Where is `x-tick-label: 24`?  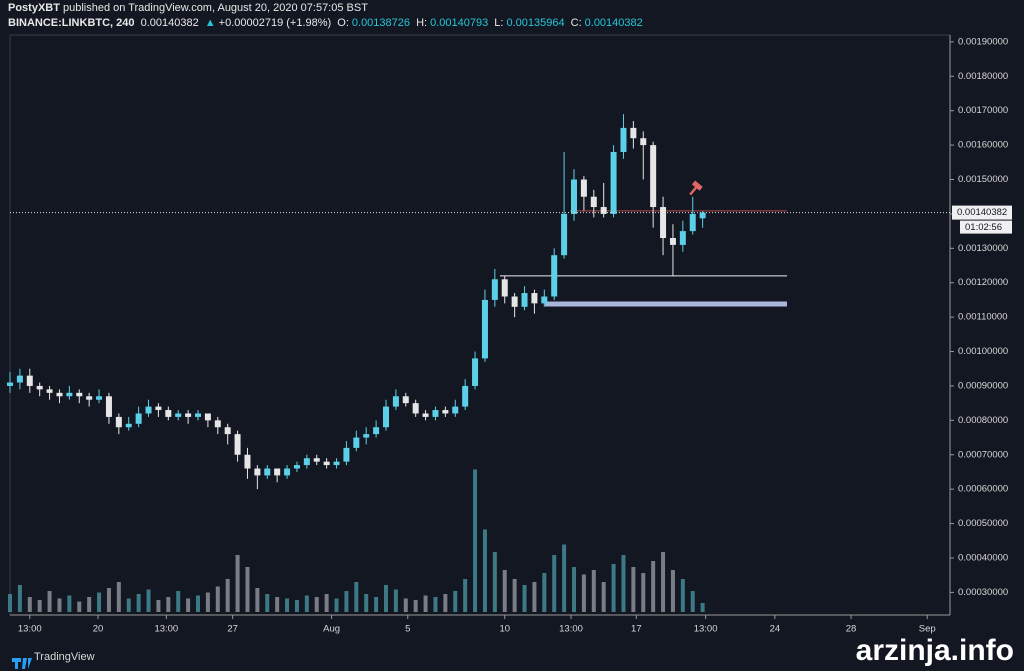 x-tick-label: 24 is located at coordinates (775, 629).